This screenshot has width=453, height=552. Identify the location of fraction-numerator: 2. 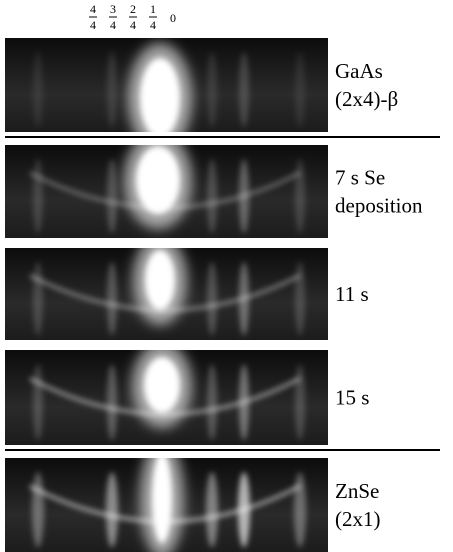
(133, 9).